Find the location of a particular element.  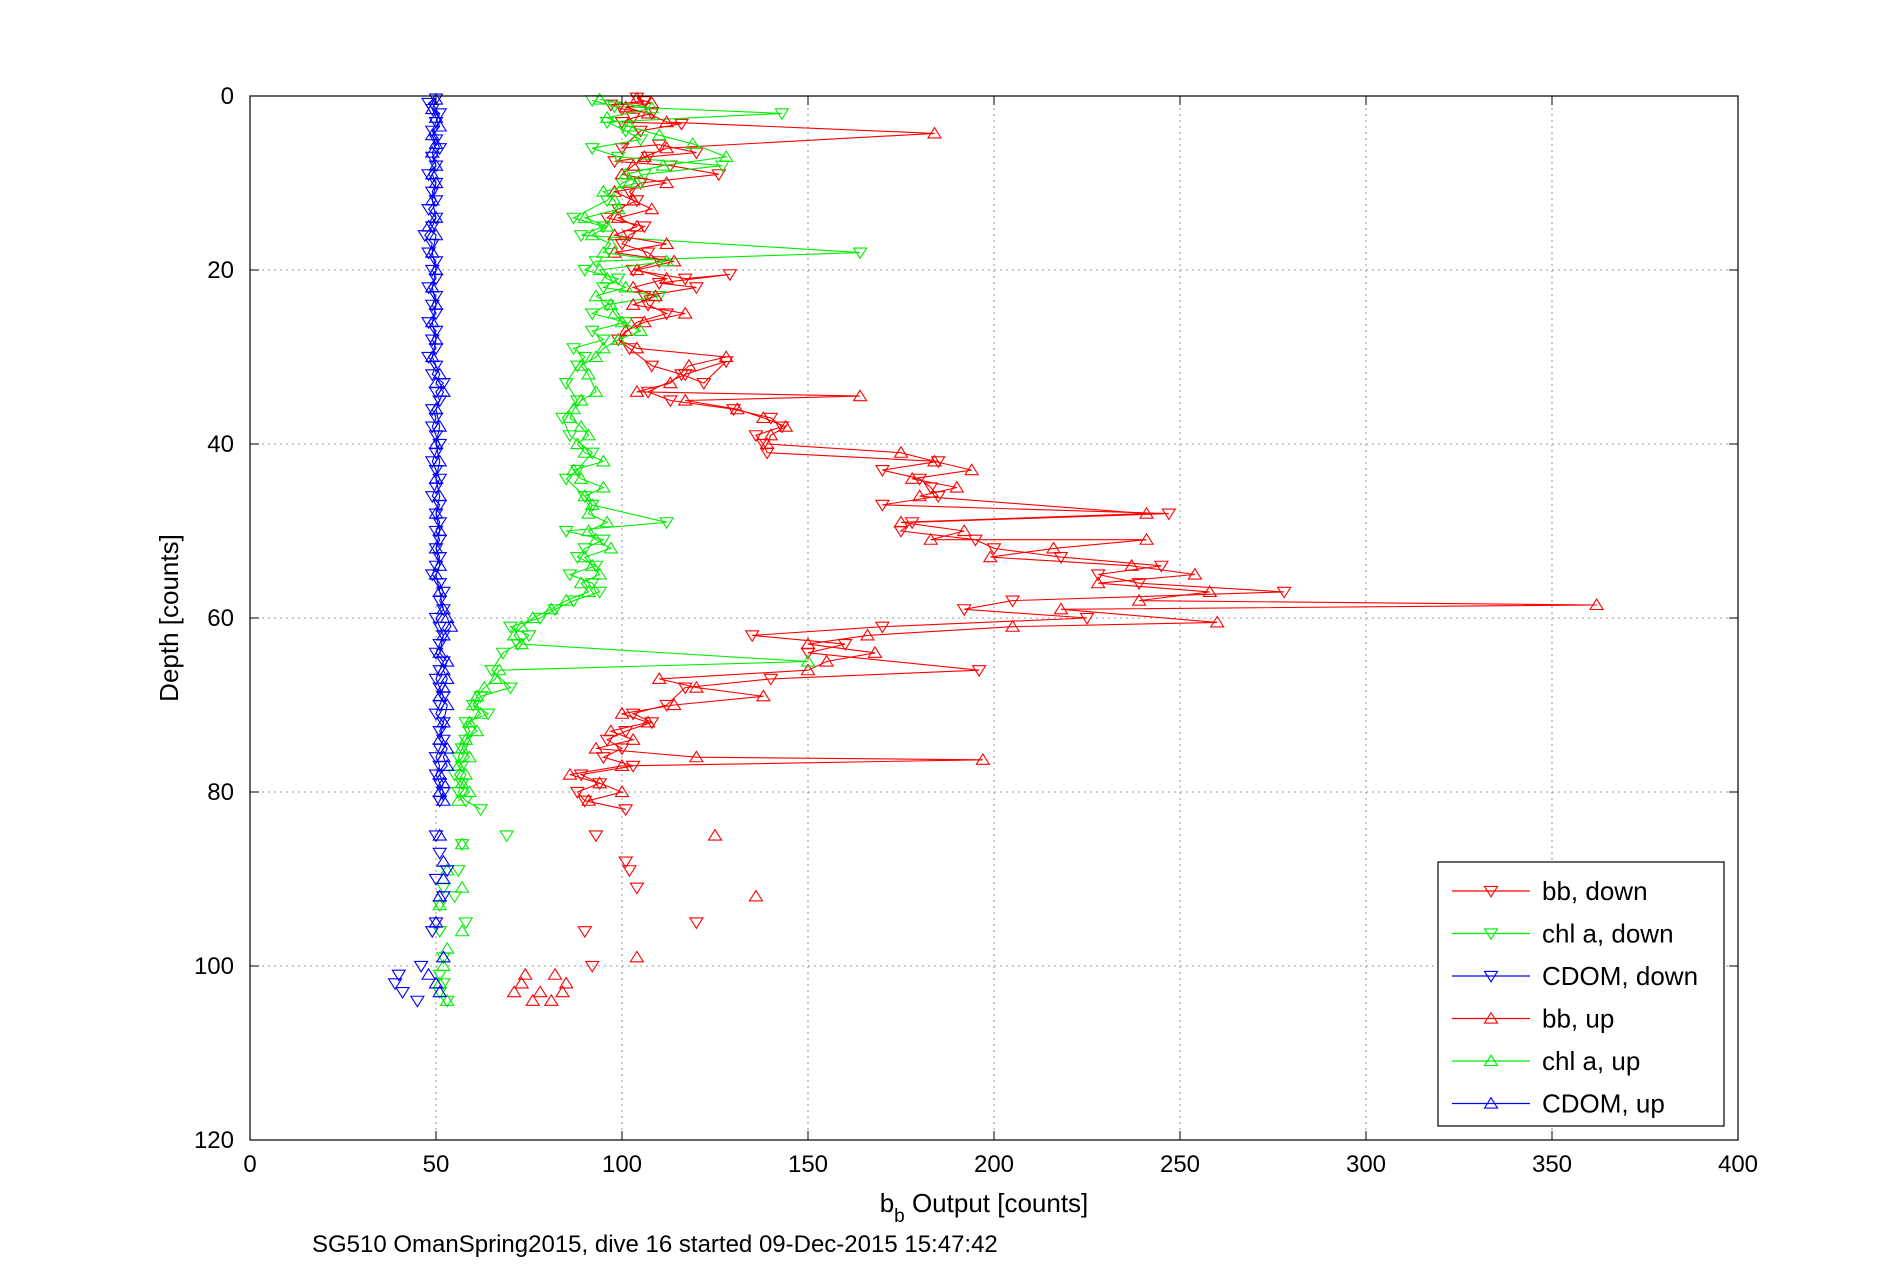

series-chl-a-down is located at coordinates (657, 456).